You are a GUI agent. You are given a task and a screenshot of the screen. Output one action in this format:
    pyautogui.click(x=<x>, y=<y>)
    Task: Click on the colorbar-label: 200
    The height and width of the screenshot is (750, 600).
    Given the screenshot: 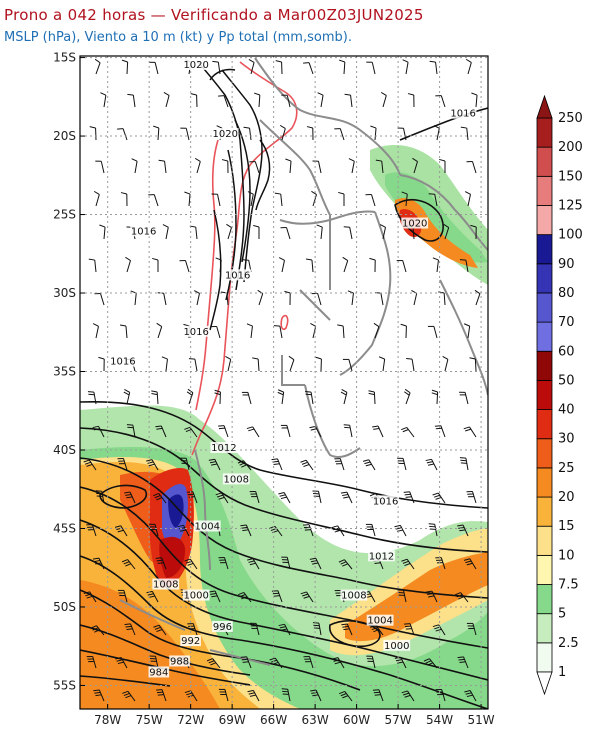 What is the action you would take?
    pyautogui.click(x=570, y=147)
    